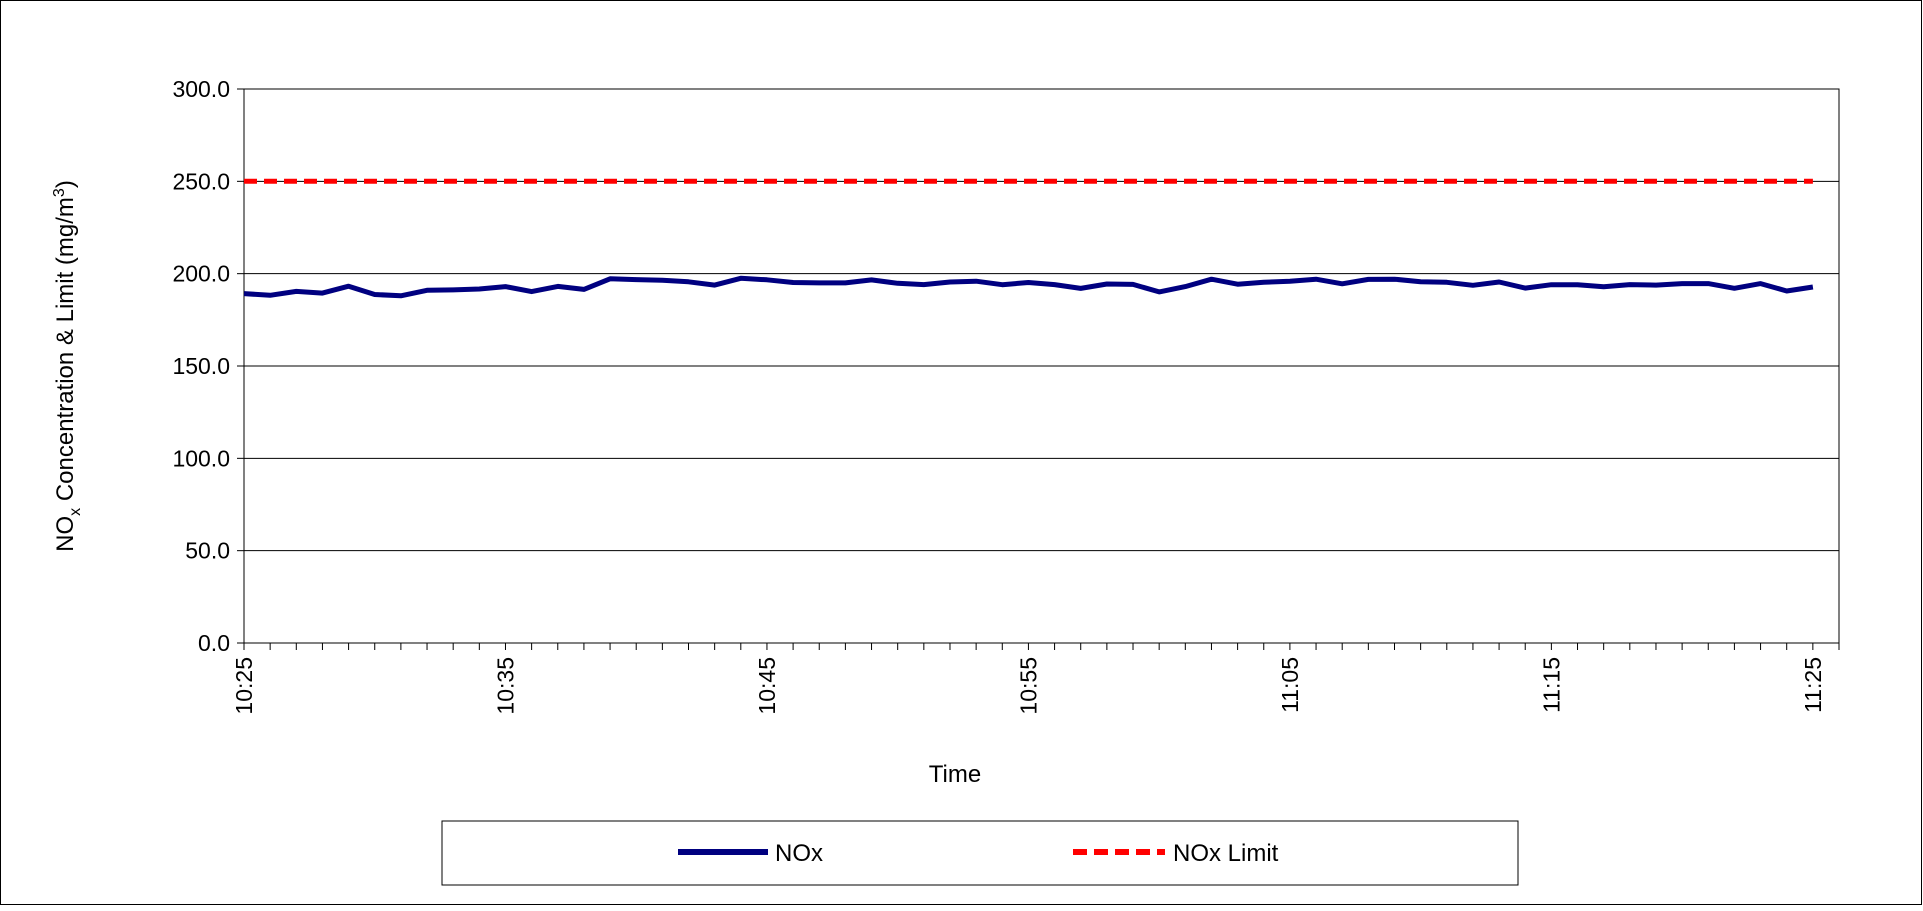  What do you see at coordinates (750, 853) in the screenshot?
I see `legend-item-nox: NOx` at bounding box center [750, 853].